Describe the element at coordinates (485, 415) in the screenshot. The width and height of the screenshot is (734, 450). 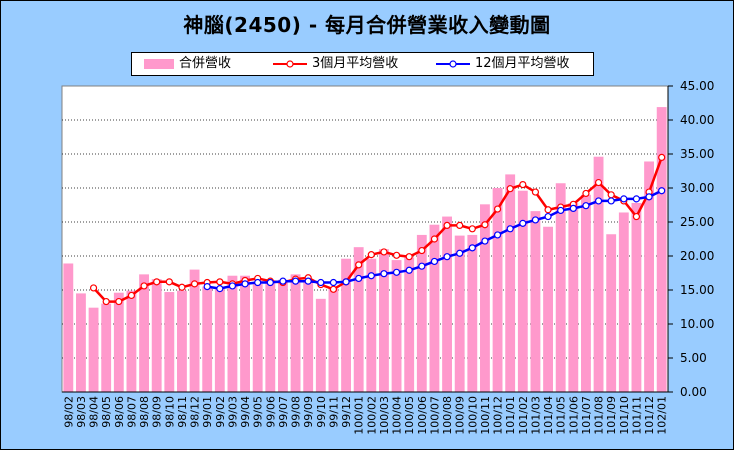
I see `x-tick-label: 100/11` at that location.